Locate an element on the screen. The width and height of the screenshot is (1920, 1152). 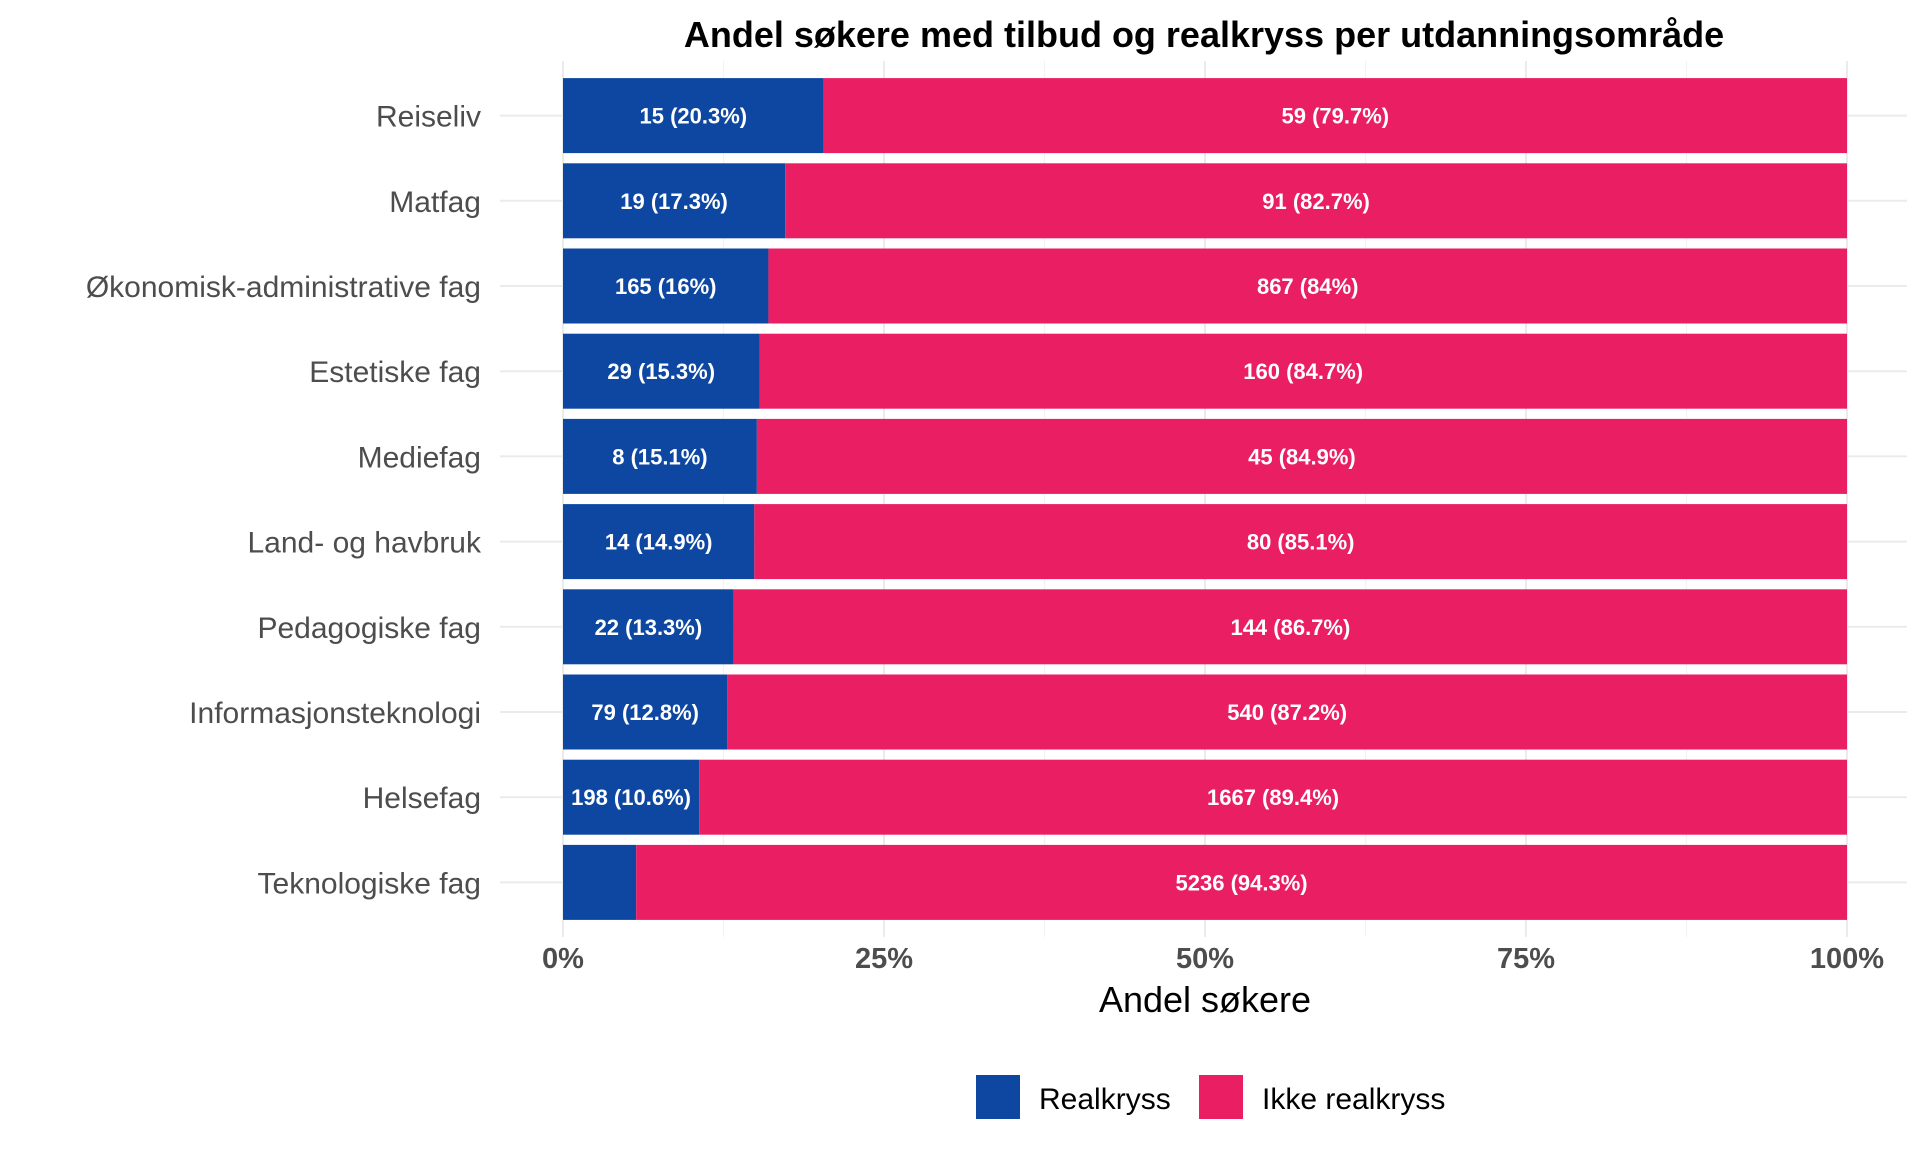
x-tick-label: 0% is located at coordinates (563, 959).